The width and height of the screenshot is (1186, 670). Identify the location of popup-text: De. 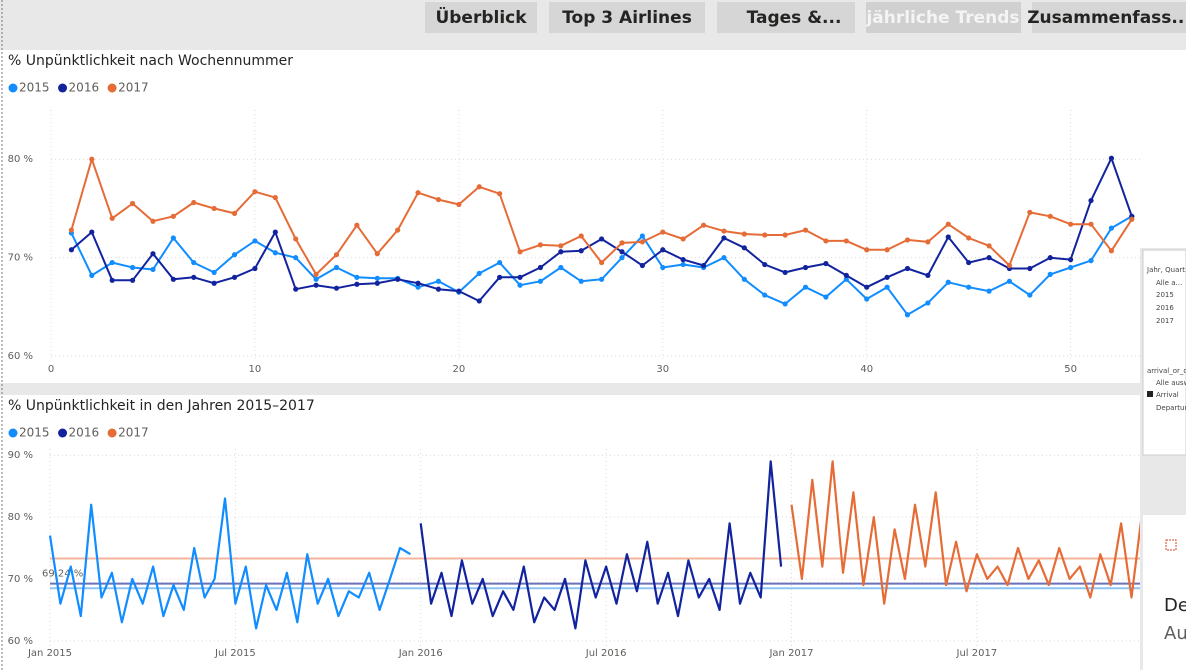
(1175, 605).